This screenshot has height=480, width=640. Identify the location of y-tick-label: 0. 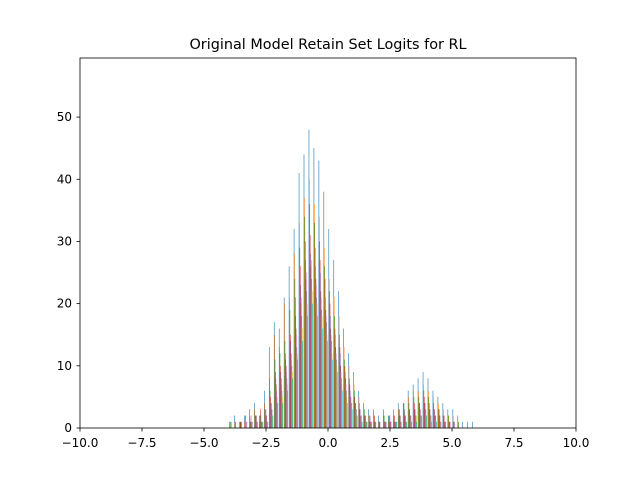
(68, 428).